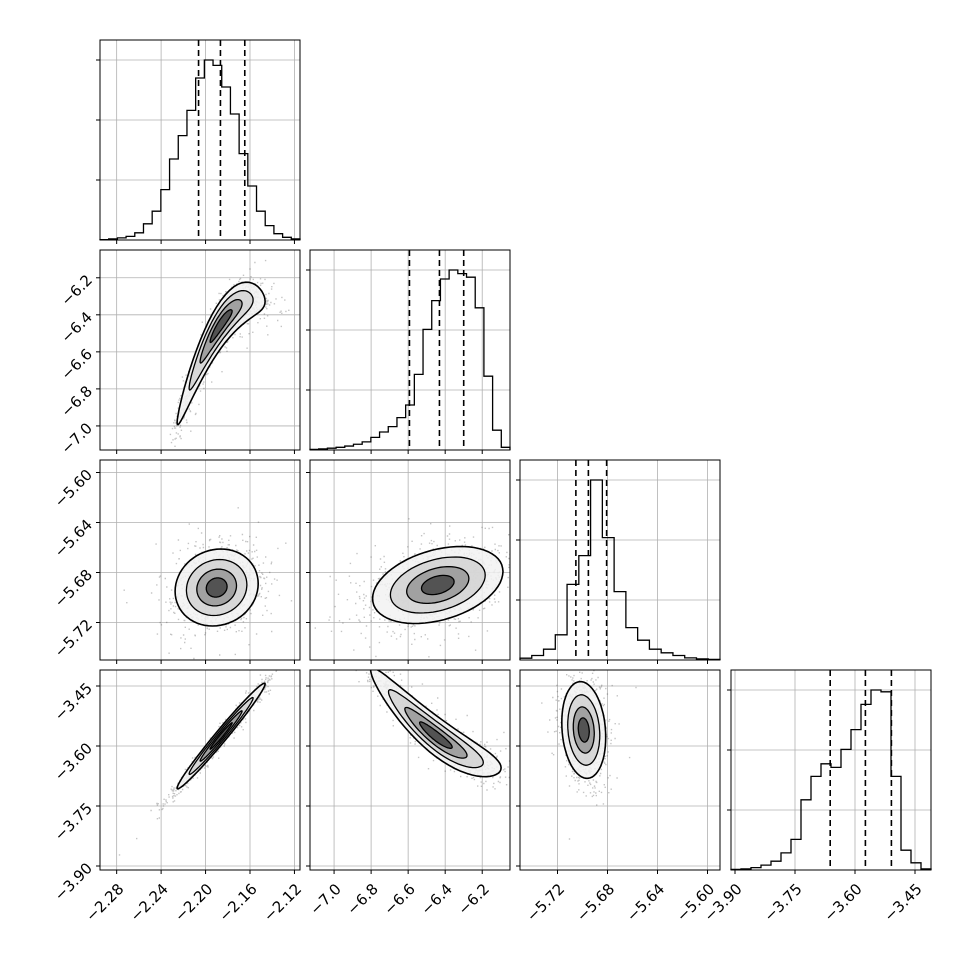 The width and height of the screenshot is (970, 970). Describe the element at coordinates (325, 899) in the screenshot. I see `x-tick-label: −7.0` at that location.